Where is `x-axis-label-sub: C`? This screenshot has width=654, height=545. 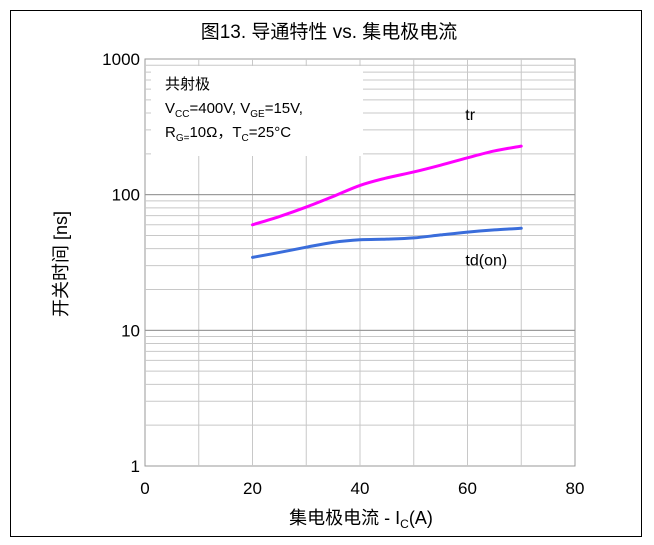 x-axis-label-sub: C is located at coordinates (404, 524).